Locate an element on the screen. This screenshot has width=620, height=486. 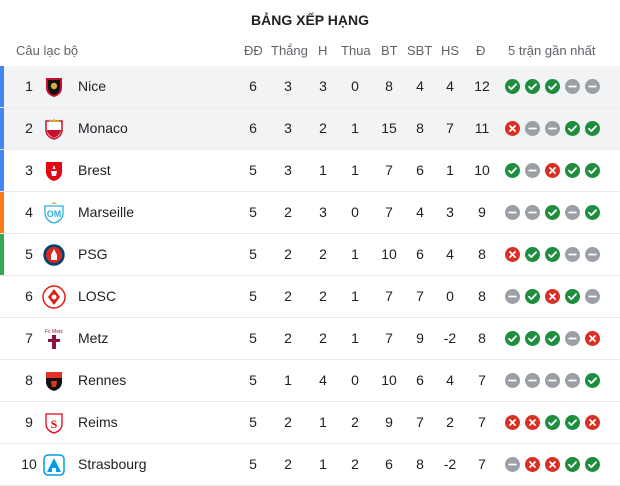
goals-against-cell: 6 is located at coordinates (420, 170).